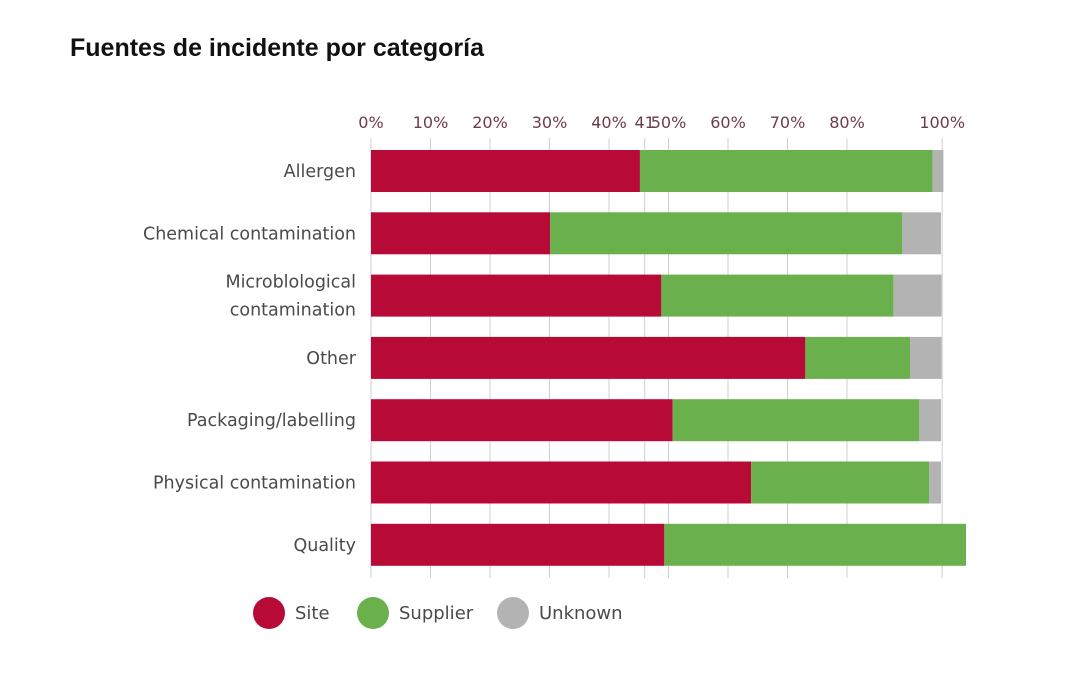 Image resolution: width=1080 pixels, height=680 pixels. I want to click on legend-label: Supplier, so click(436, 613).